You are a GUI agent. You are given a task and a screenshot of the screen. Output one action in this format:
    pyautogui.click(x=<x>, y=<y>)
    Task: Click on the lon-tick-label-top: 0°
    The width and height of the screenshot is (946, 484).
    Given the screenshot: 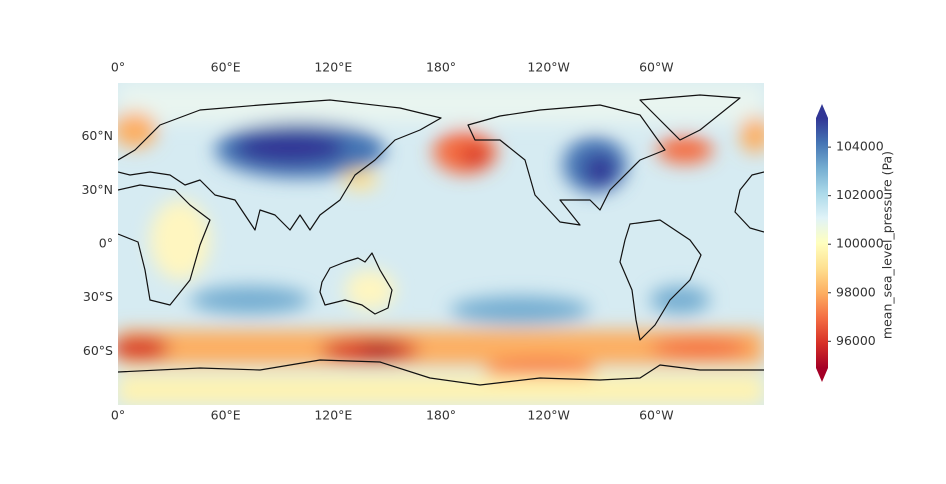 What is the action you would take?
    pyautogui.click(x=118, y=67)
    